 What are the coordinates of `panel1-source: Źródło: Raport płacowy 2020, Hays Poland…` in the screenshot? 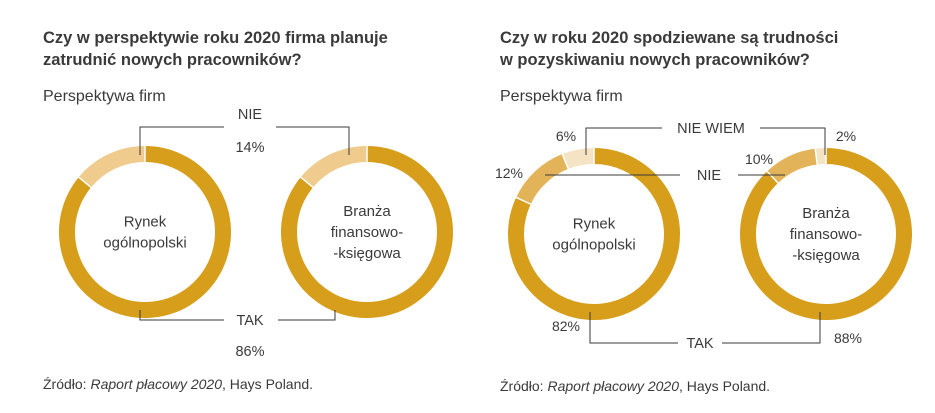 It's located at (178, 384).